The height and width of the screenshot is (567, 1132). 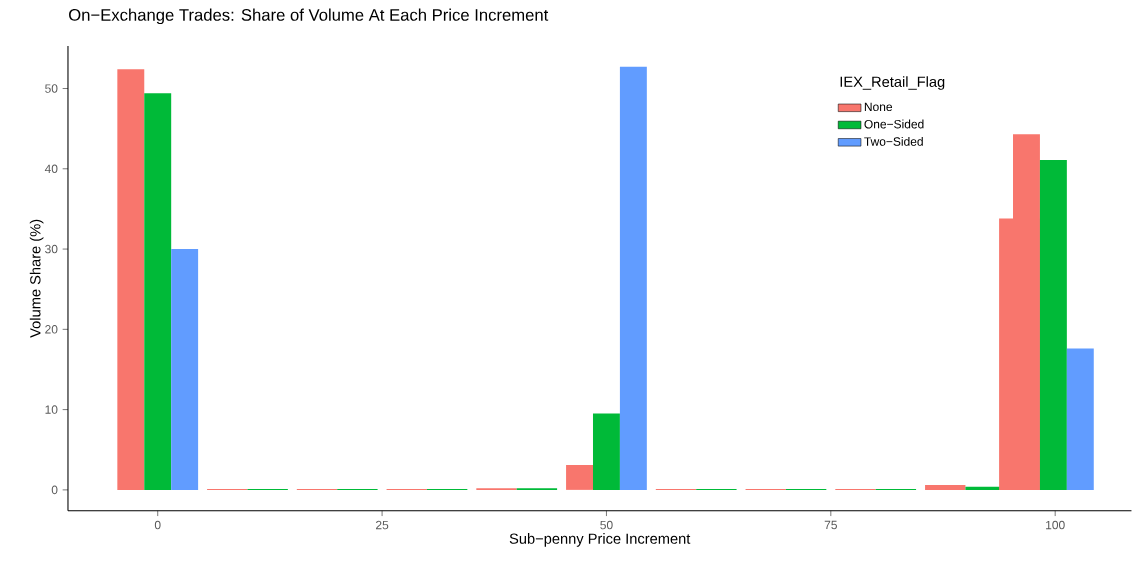 I want to click on chart-title: On−Exchange Trades: Share of Volume At Each Price Increment, so click(x=309, y=16).